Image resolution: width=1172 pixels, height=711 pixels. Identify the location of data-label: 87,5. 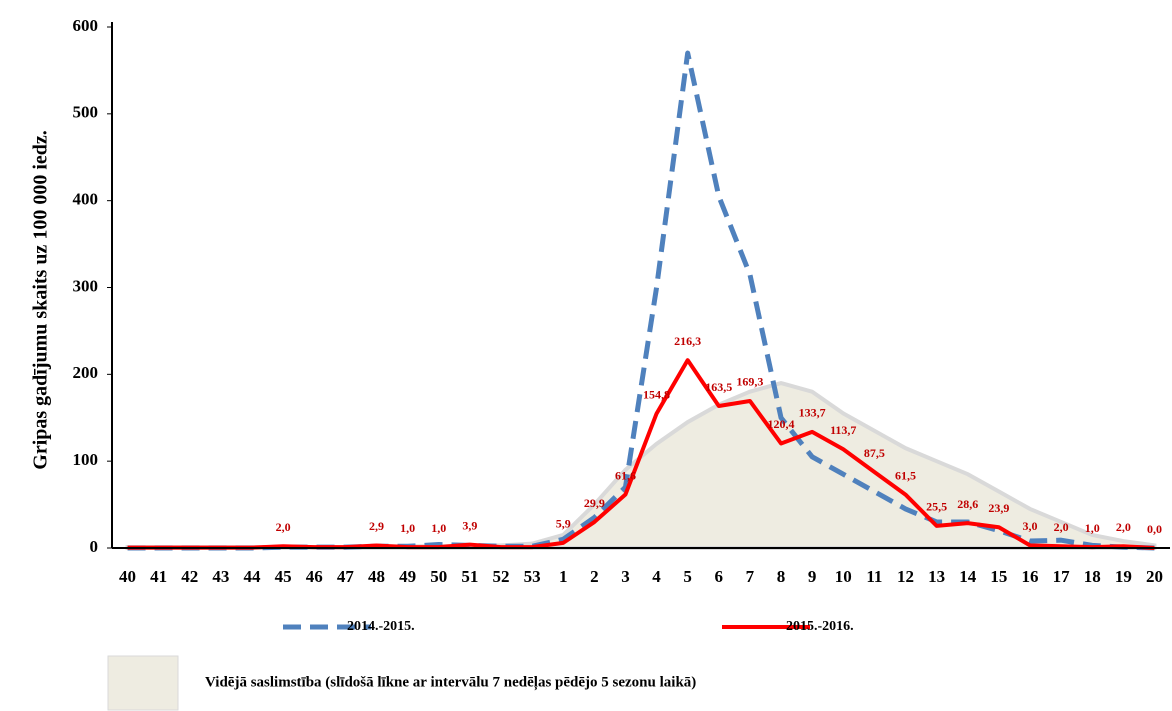
(874, 453).